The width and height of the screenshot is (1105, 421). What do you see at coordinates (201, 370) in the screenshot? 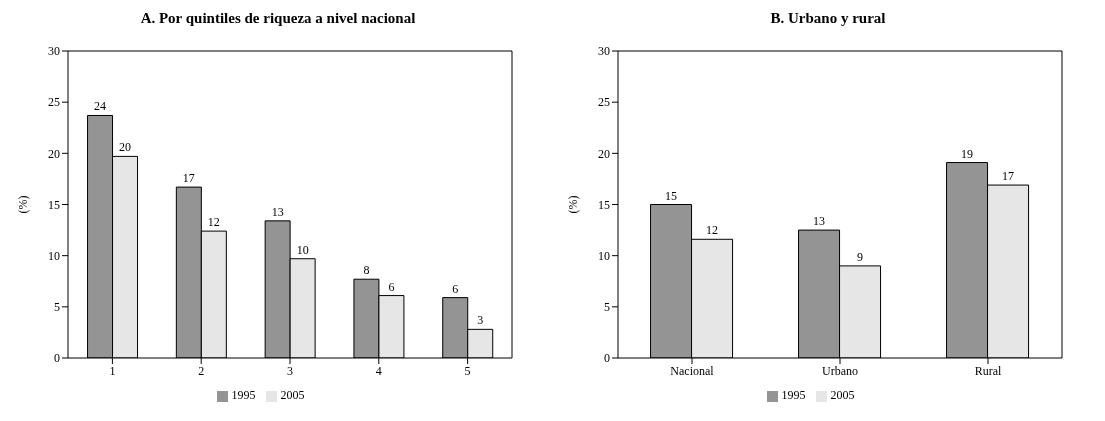
I see `x-tick-label: 2` at bounding box center [201, 370].